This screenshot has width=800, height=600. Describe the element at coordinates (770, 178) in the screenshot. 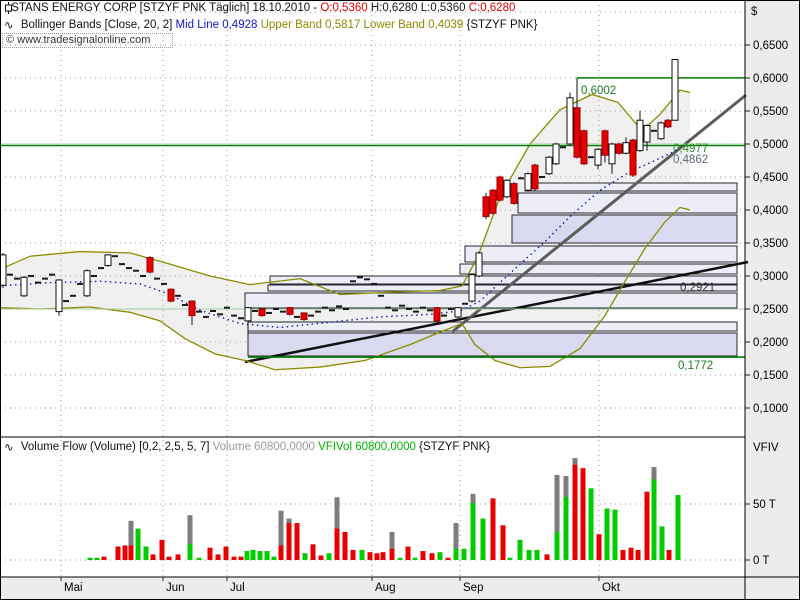

I see `price-axis-label: 0,4500` at that location.